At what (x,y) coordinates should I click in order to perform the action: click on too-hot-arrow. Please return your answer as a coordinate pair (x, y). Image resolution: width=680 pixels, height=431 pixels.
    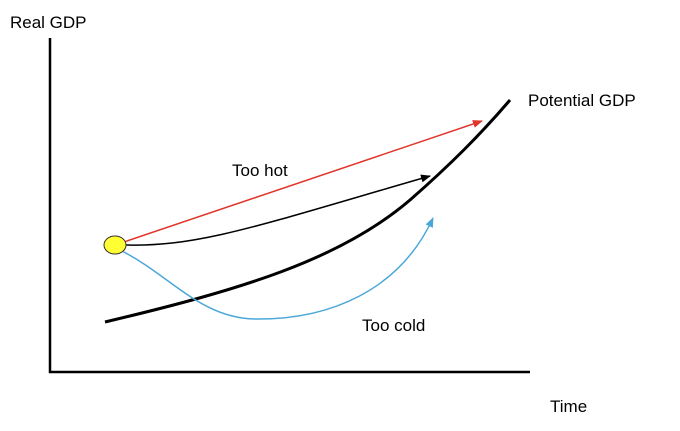
    Looking at the image, I should click on (278, 210).